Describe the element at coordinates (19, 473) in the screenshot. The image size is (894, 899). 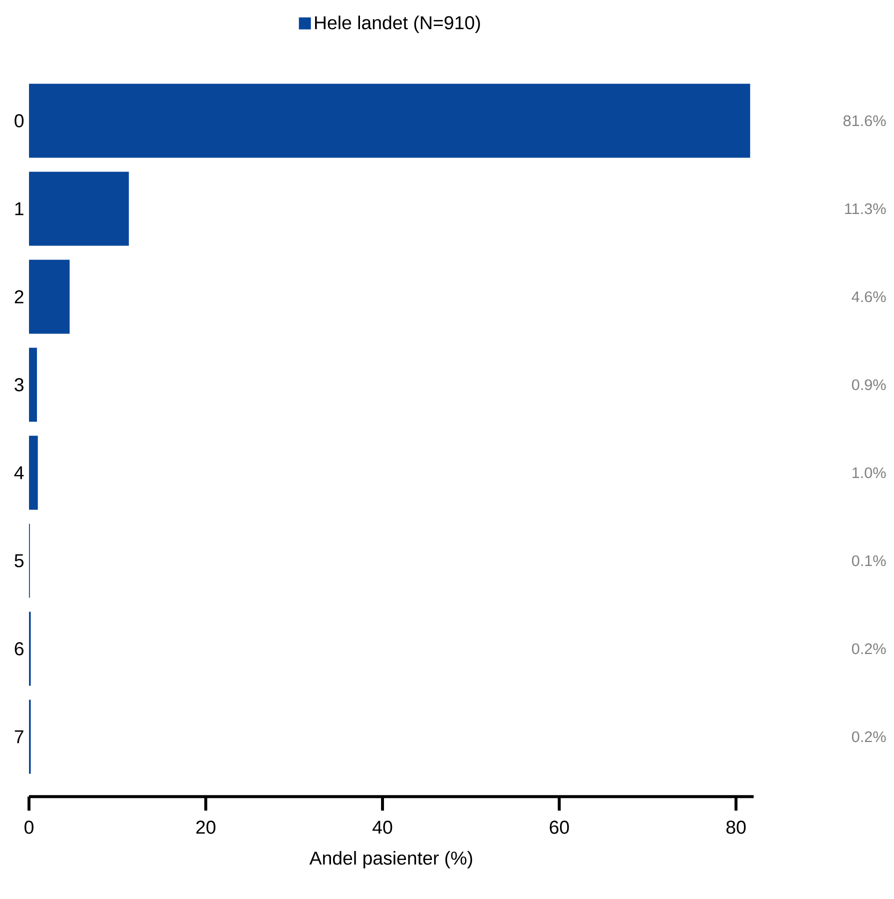
I see `y-tick-label: 4` at that location.